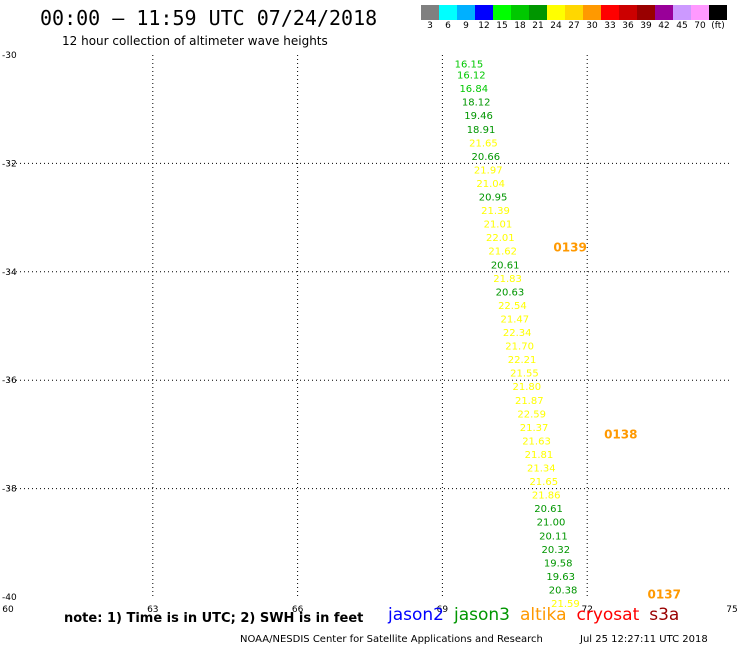 Image resolution: width=740 pixels, height=650 pixels. I want to click on pass-time-label: 0137, so click(664, 594).